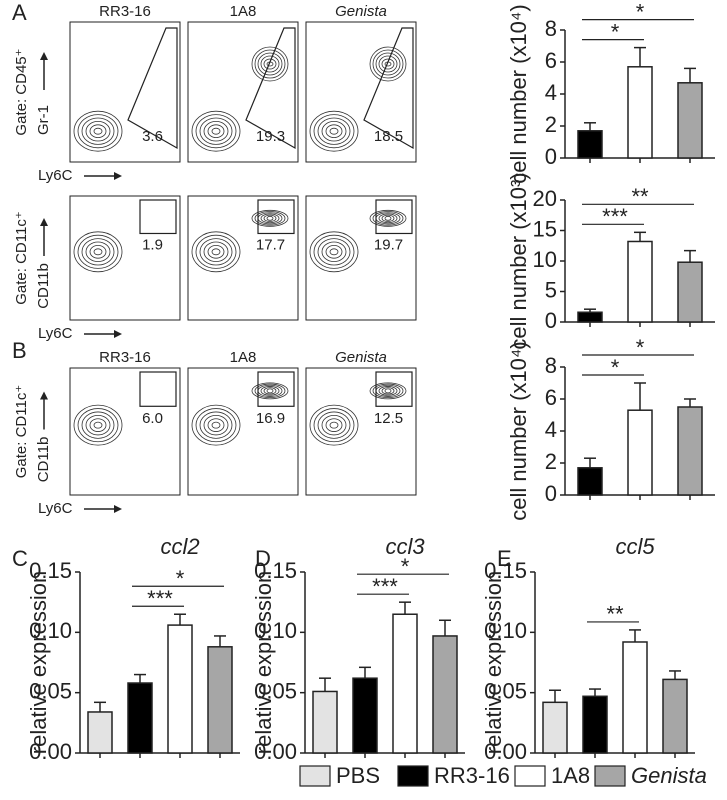 This screenshot has height=800, width=727. What do you see at coordinates (518, 260) in the screenshot?
I see `y-axis-label: cell number (x10³)` at bounding box center [518, 260].